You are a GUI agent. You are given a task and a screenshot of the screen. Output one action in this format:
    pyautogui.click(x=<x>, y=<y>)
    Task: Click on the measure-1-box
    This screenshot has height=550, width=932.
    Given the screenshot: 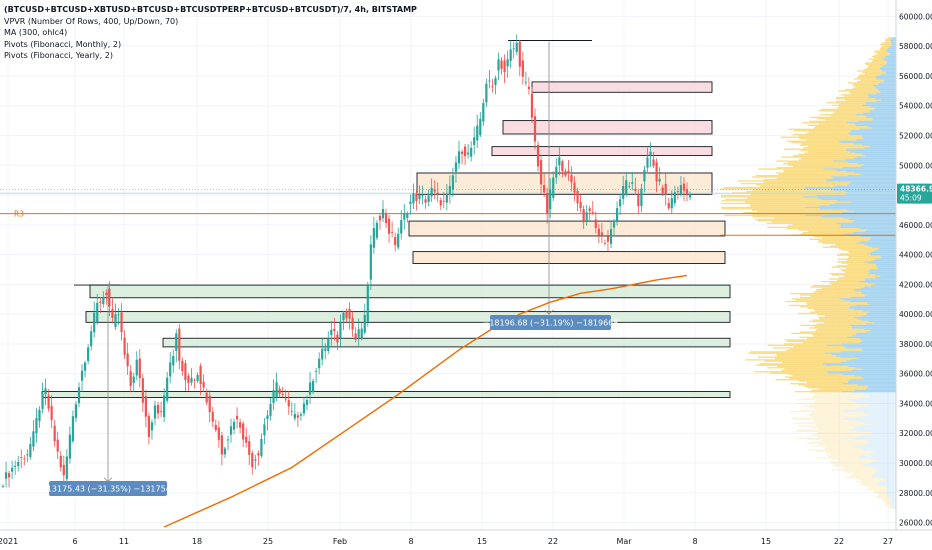 What is the action you would take?
    pyautogui.click(x=108, y=488)
    